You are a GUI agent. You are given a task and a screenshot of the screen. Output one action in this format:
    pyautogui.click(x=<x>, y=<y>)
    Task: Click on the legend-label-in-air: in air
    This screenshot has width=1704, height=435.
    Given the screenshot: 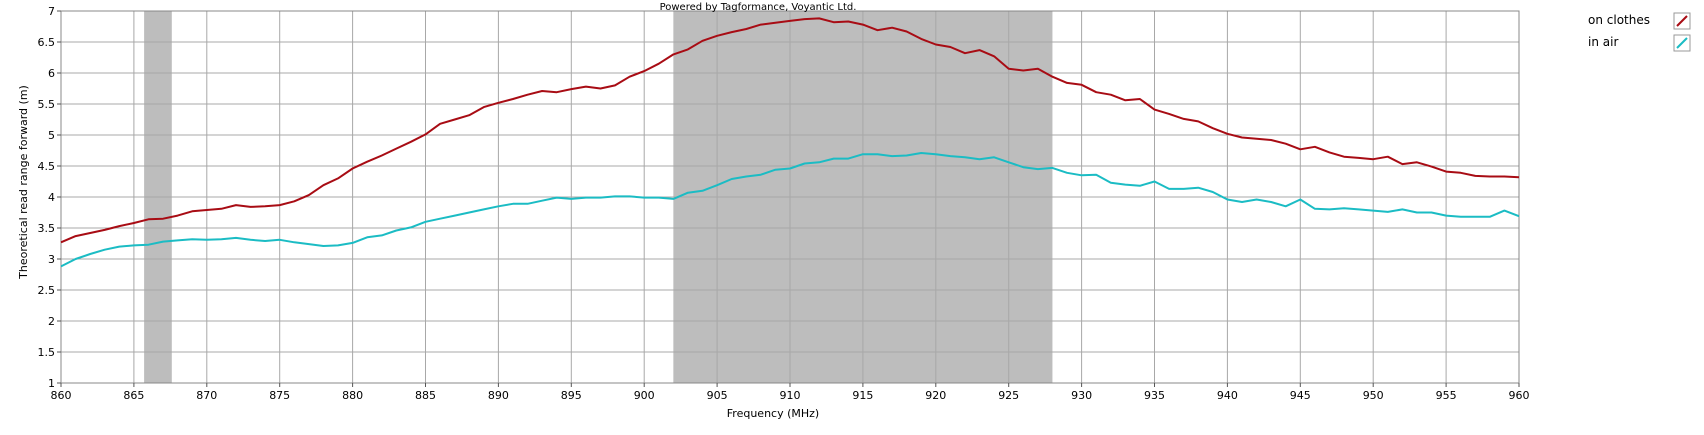 What is the action you would take?
    pyautogui.click(x=1603, y=42)
    